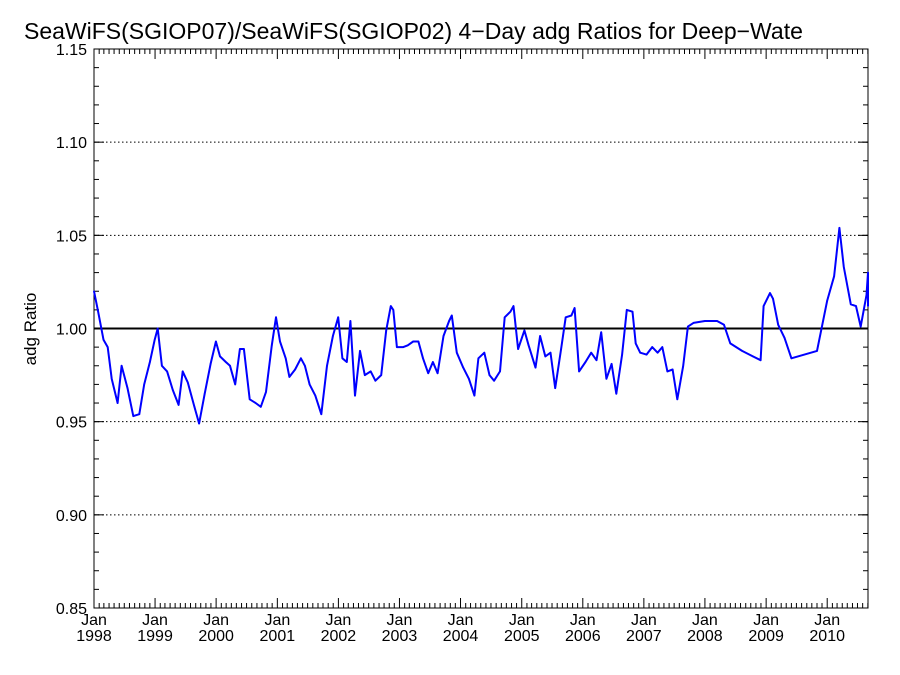 This screenshot has width=900, height=675. I want to click on x-tick-label-year: 2005, so click(522, 636).